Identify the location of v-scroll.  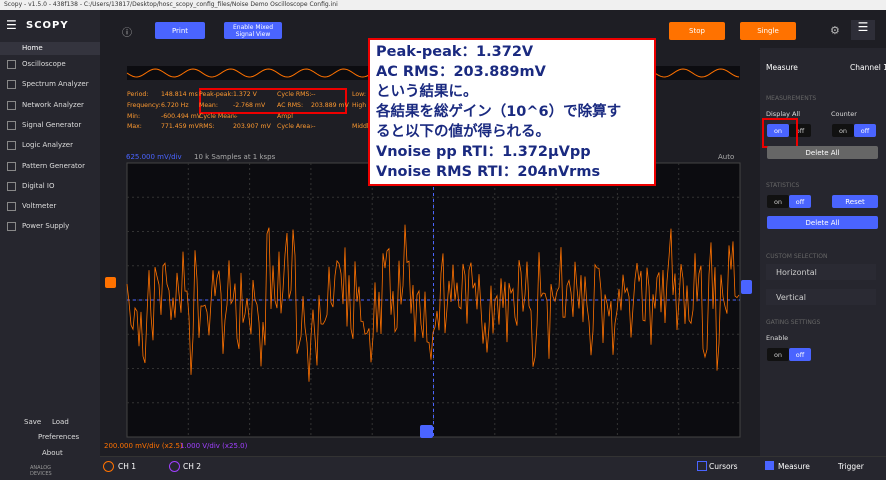
(746, 287).